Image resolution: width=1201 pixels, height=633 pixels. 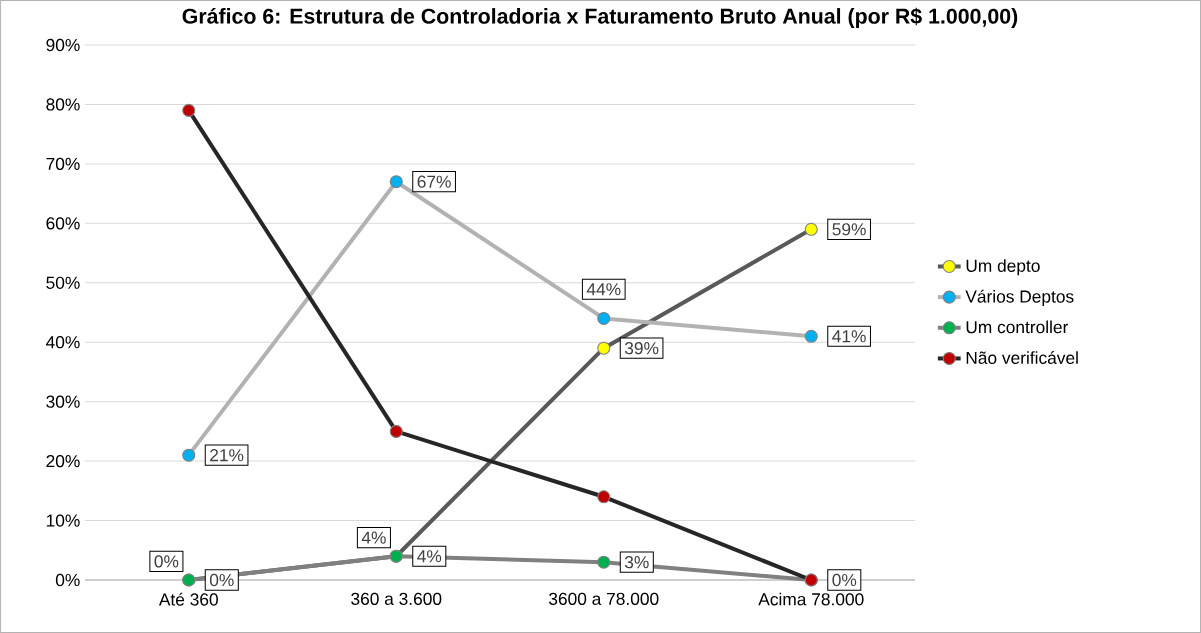 What do you see at coordinates (63, 164) in the screenshot?
I see `y-tick-label: 70%` at bounding box center [63, 164].